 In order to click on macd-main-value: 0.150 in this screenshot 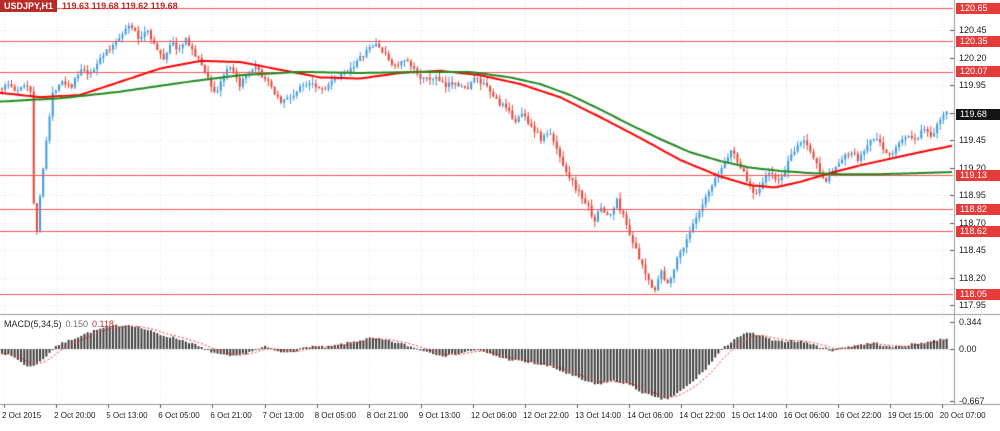, I will do `click(77, 324)`.